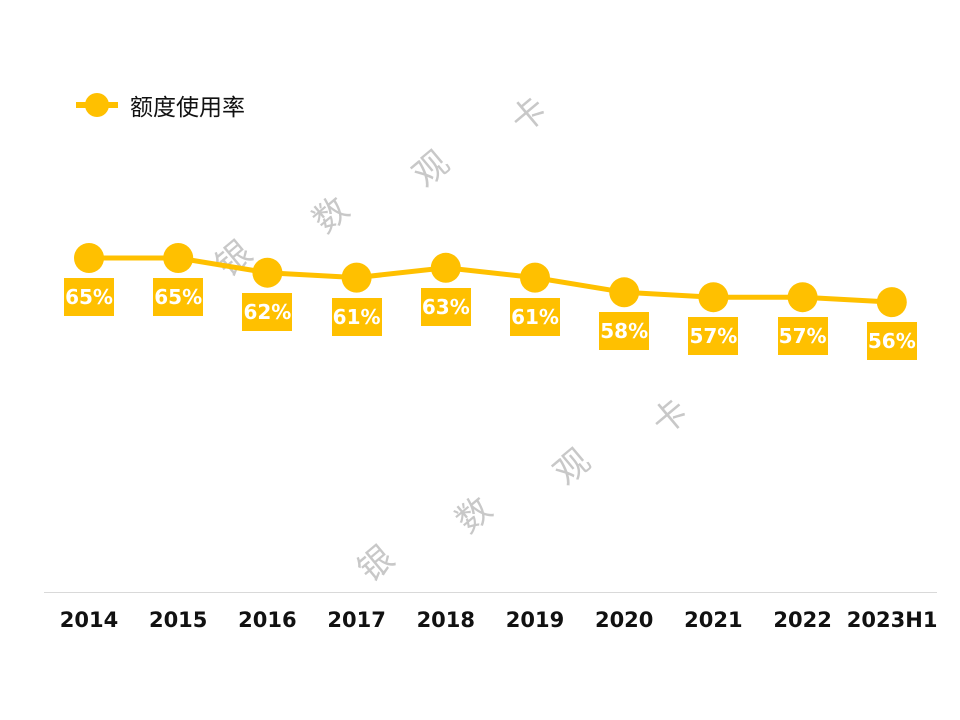  Describe the element at coordinates (178, 620) in the screenshot. I see `x-tick-label: 2015` at that location.